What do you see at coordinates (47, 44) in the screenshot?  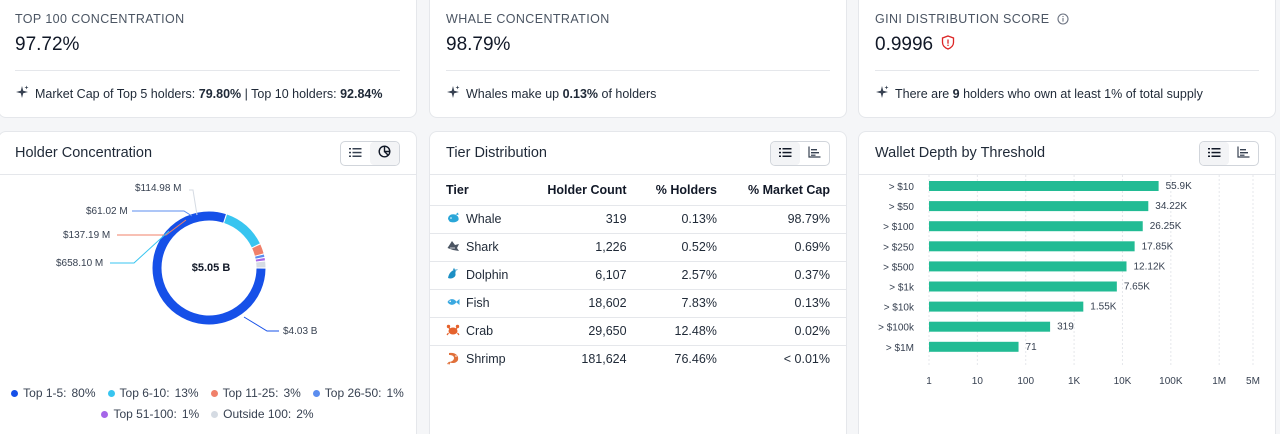 I see `stat-value-text: 97.72%` at bounding box center [47, 44].